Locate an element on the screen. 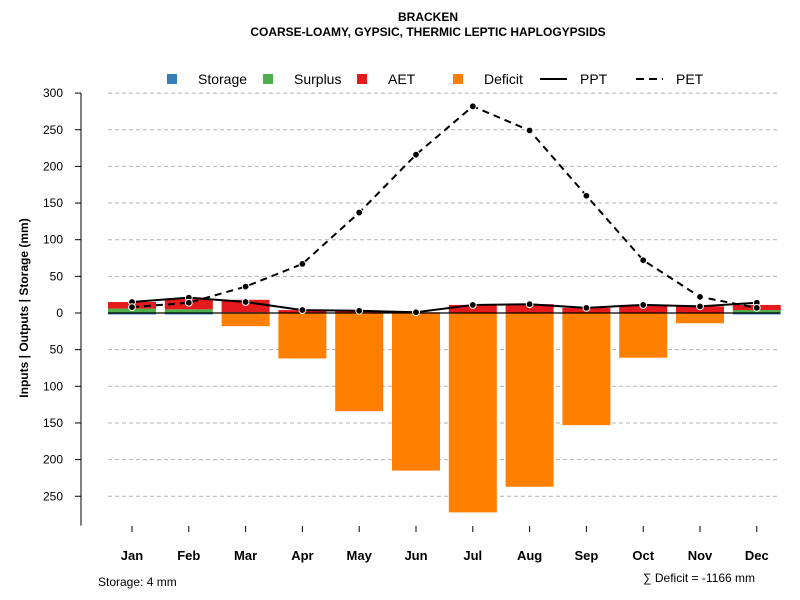 The height and width of the screenshot is (600, 800). pet-point-feb is located at coordinates (188, 302).